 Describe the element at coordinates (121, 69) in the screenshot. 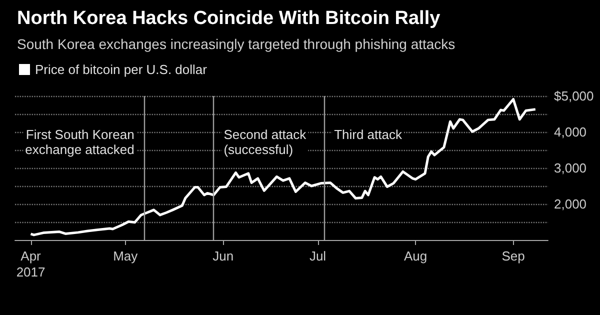

I see `legend-label: Price of bitcoin per U.S. dollar` at that location.